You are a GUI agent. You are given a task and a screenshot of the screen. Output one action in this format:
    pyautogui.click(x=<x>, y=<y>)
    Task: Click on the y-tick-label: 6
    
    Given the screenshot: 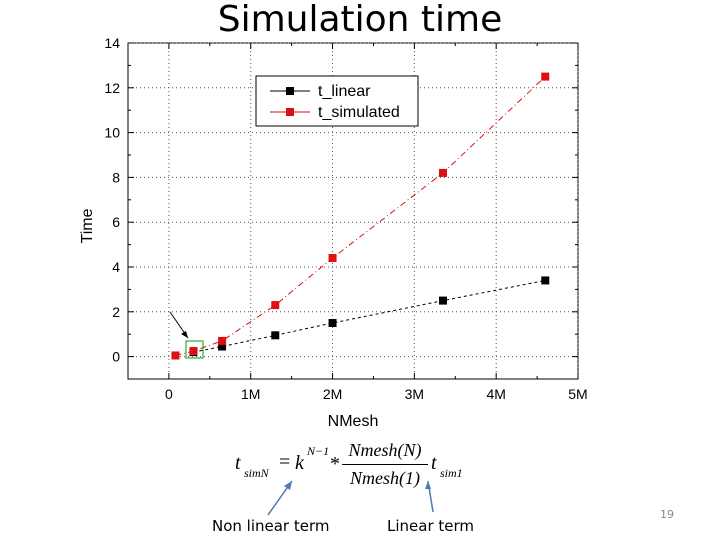 What is the action you would take?
    pyautogui.click(x=116, y=222)
    